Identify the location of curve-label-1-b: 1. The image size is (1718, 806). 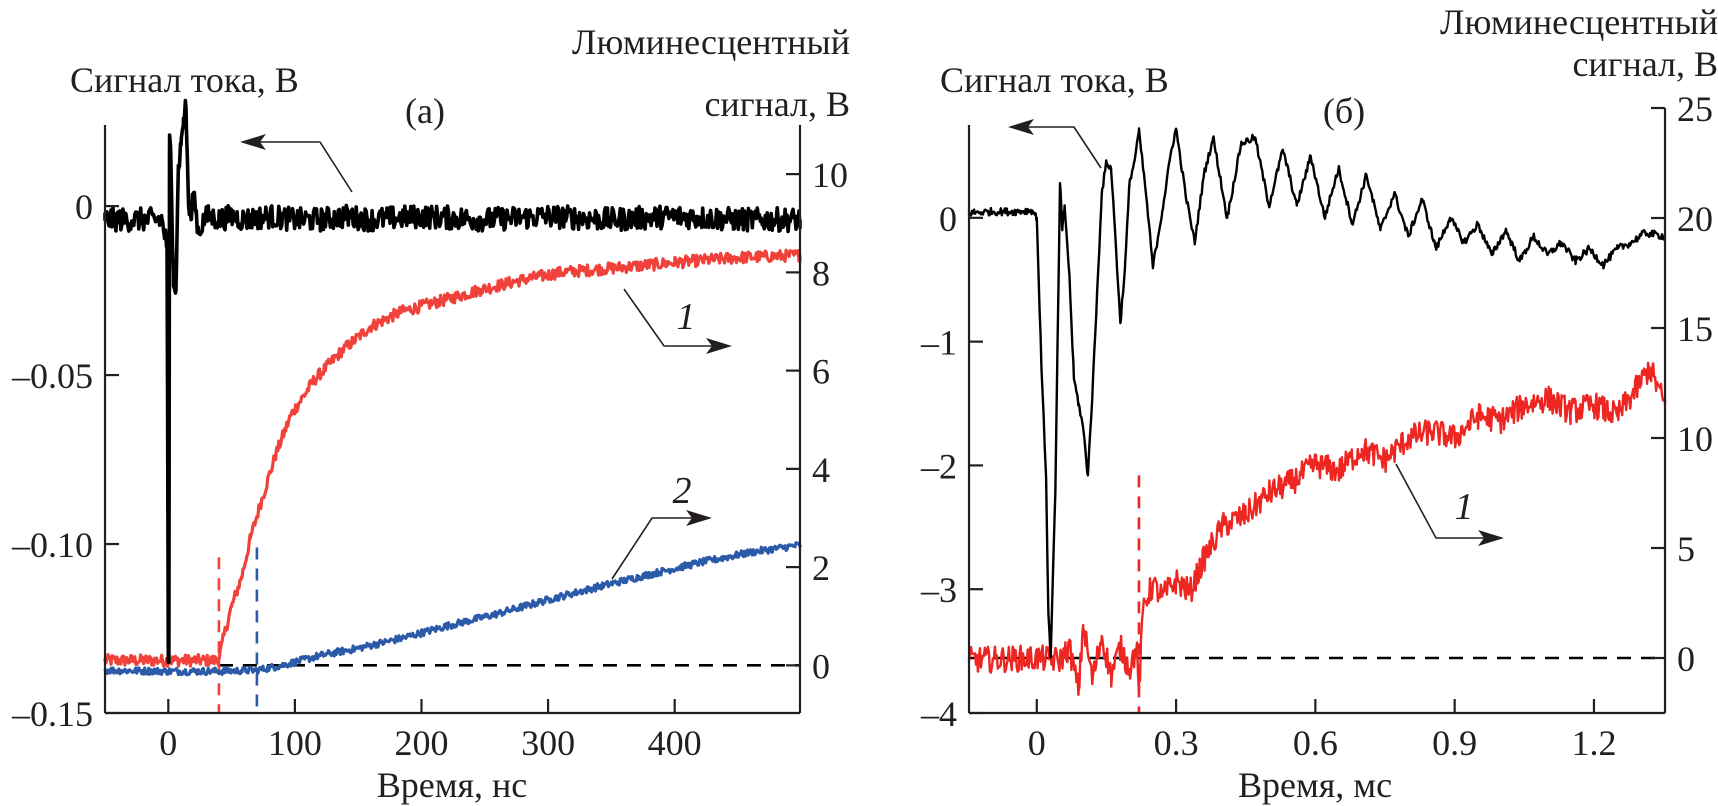
(1464, 507).